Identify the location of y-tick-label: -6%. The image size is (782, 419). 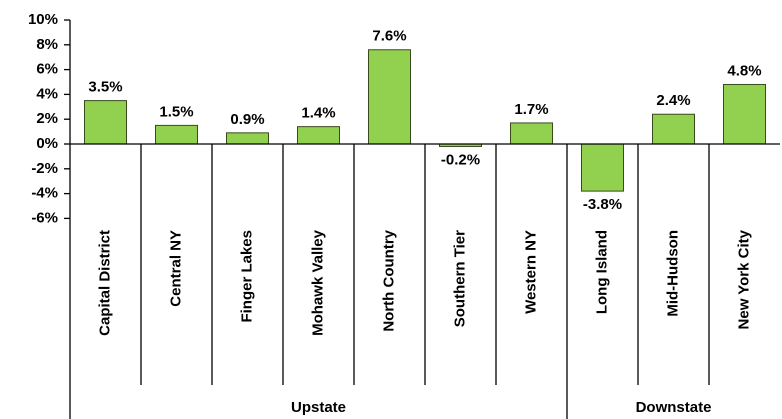
(44, 217).